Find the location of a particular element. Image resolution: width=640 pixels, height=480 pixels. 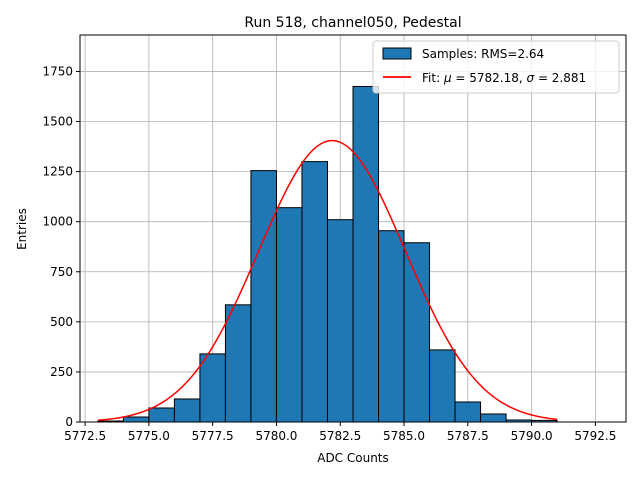

legend-samples-swatch is located at coordinates (397, 53).